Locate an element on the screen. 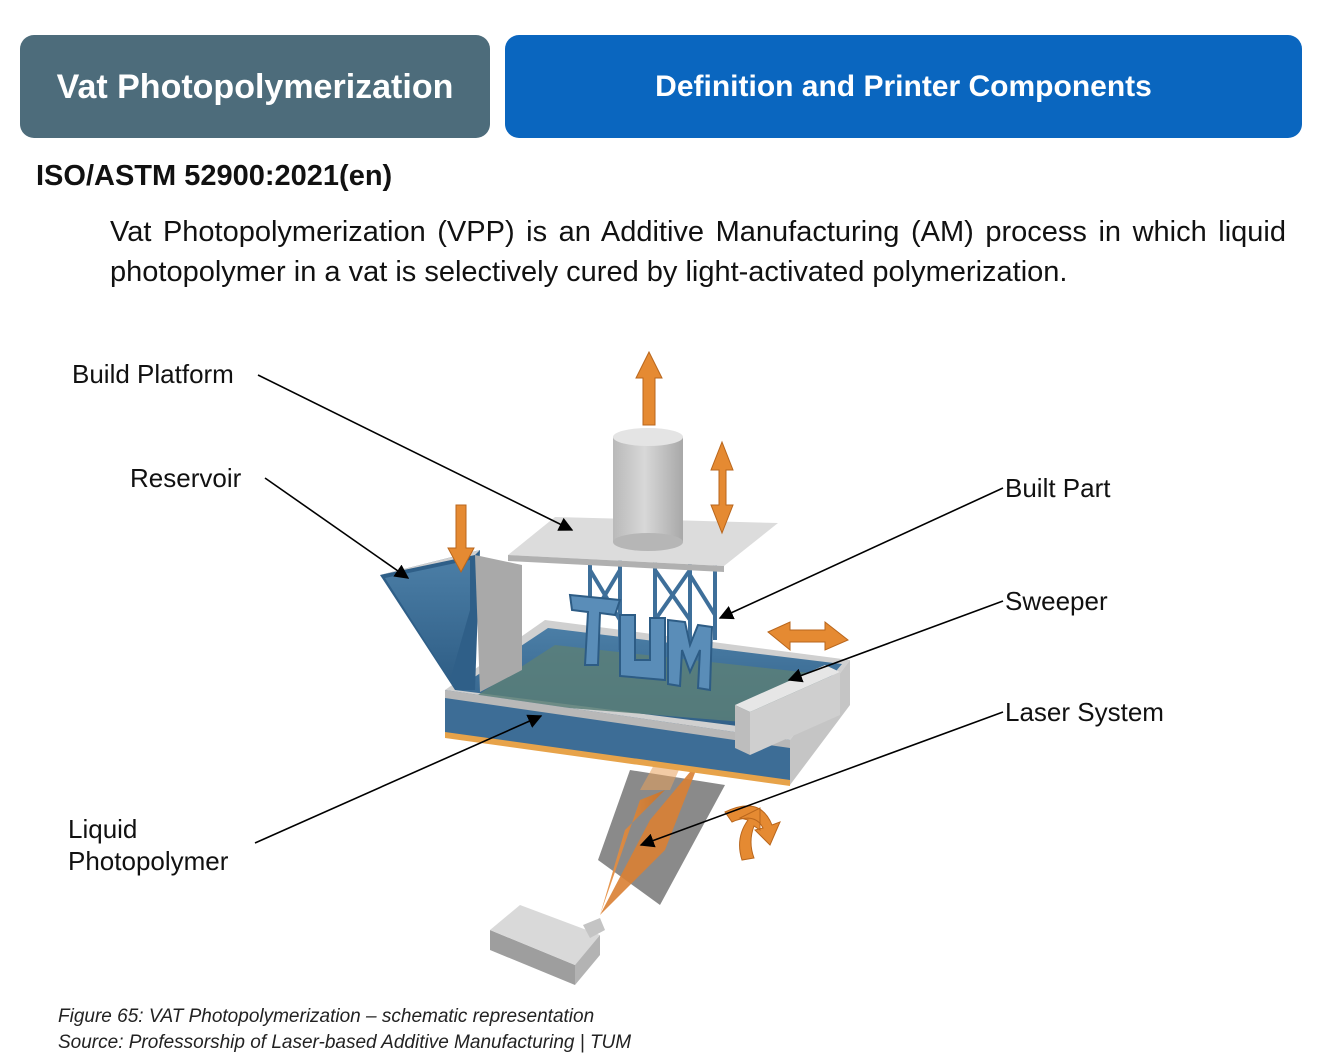 Image resolution: width=1320 pixels, height=1060 pixels. topic-title-banner: Definition and Printer Components is located at coordinates (903, 86).